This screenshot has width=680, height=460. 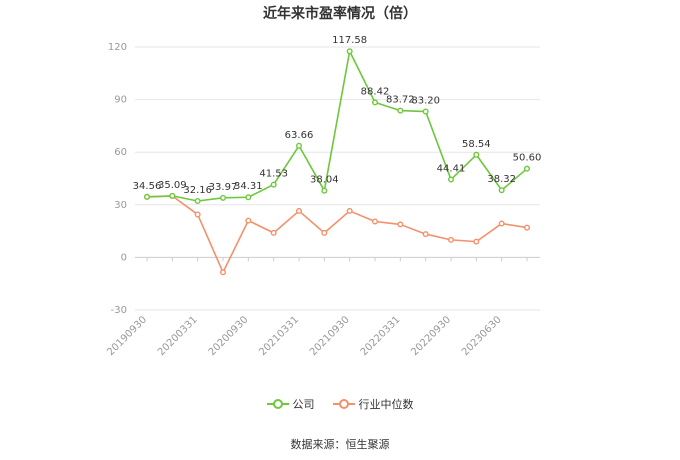 What do you see at coordinates (124, 257) in the screenshot?
I see `y-tick-label: 0` at bounding box center [124, 257].